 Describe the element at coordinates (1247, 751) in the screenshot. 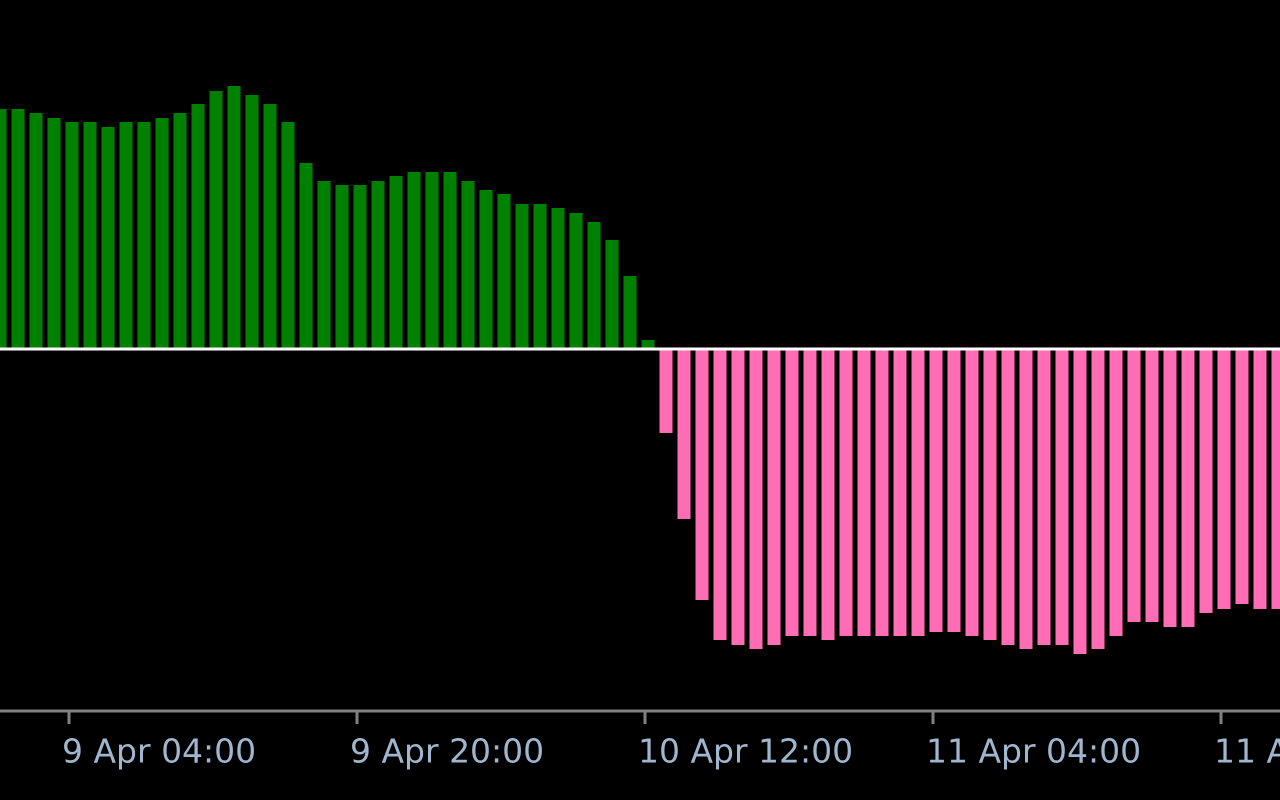

I see `x-tick-label: 11 Apr 20:00` at that location.